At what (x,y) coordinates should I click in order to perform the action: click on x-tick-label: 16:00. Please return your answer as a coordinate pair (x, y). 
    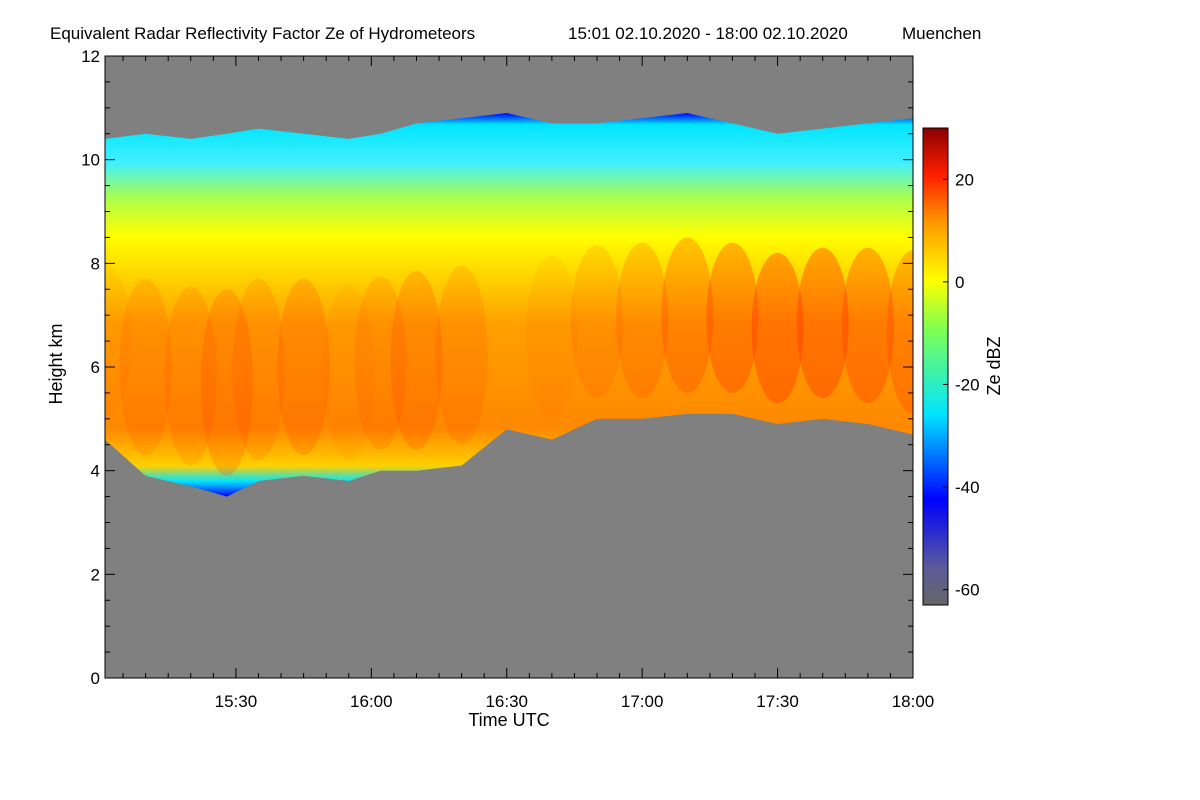
    Looking at the image, I should click on (371, 701).